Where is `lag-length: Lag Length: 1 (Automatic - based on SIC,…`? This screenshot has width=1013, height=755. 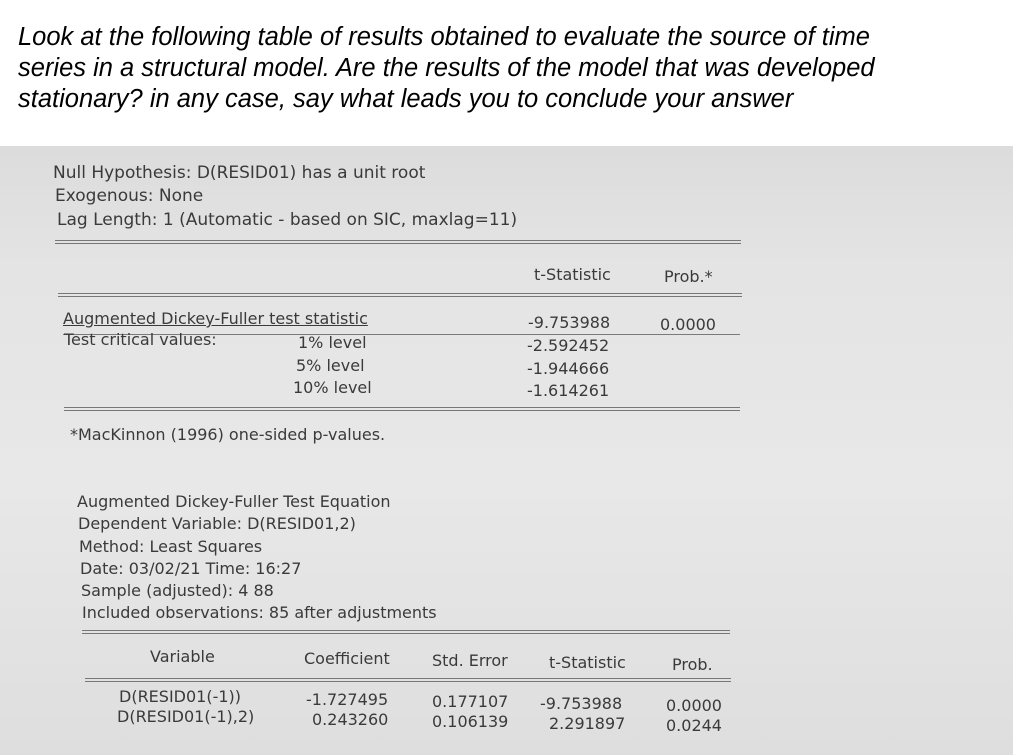
lag-length: Lag Length: 1 (Automatic - based on SIC,… is located at coordinates (287, 220).